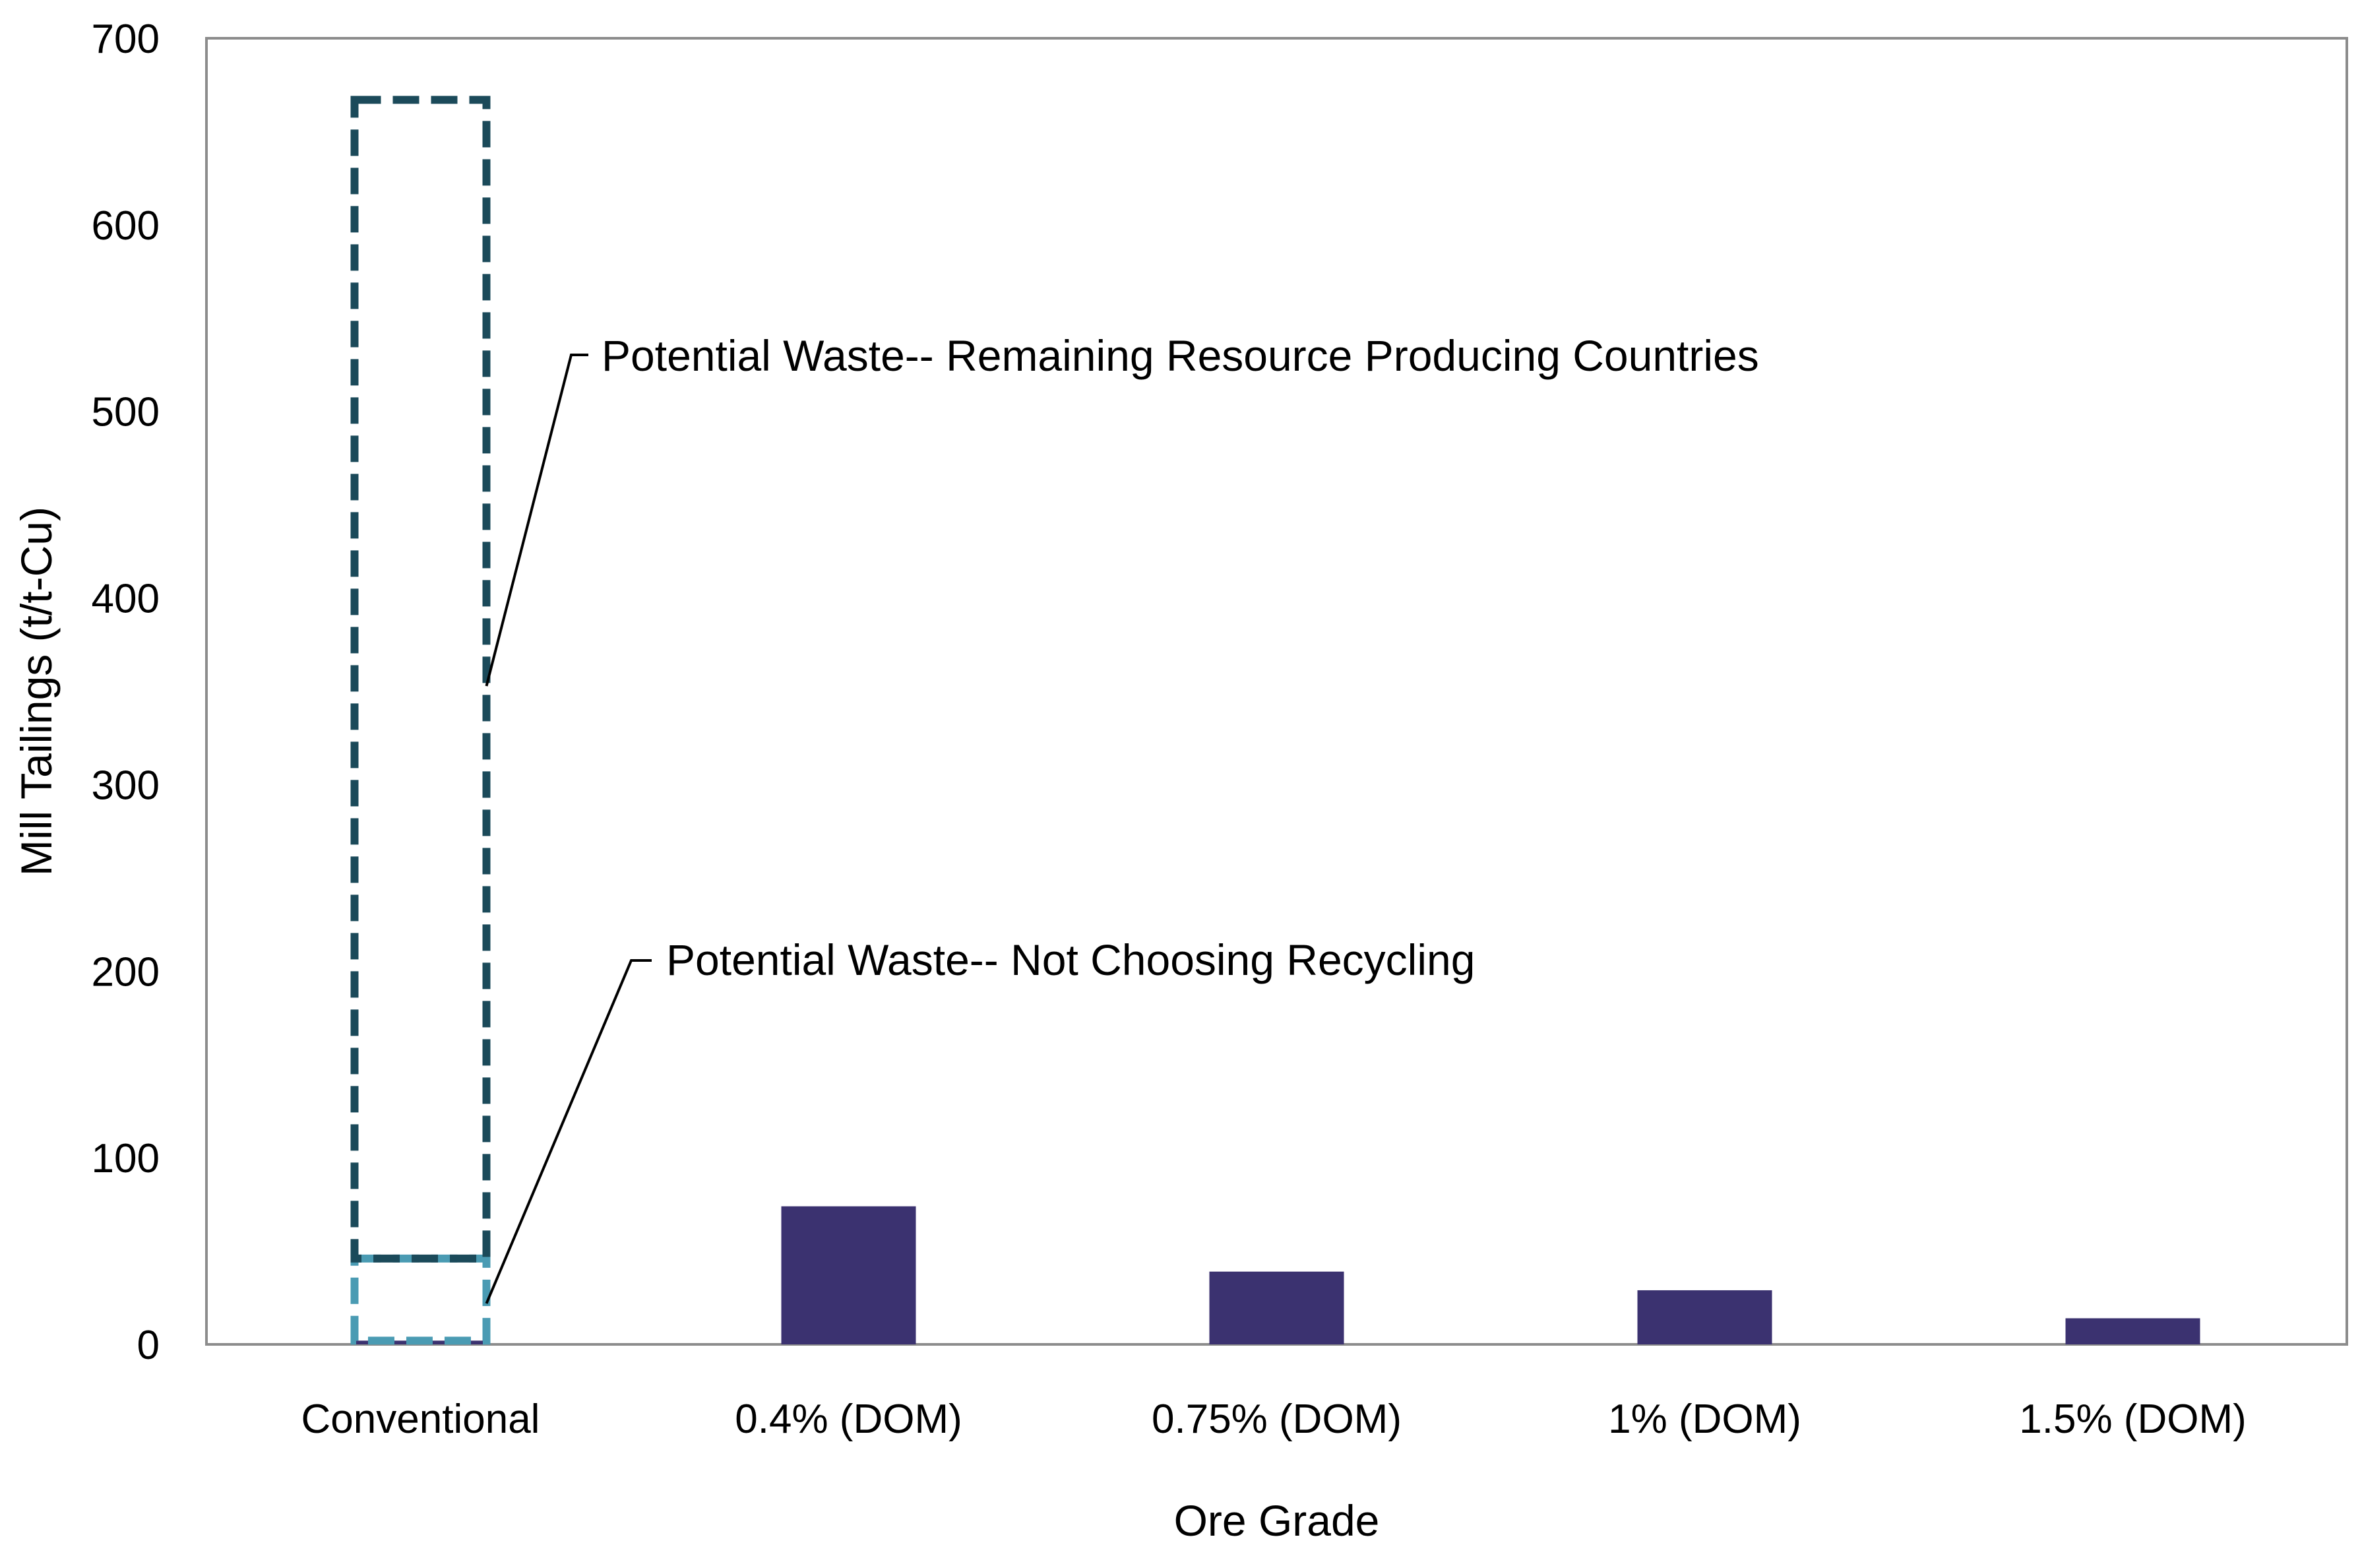 The image size is (2362, 1568). I want to click on x-tick-label: 1% (DOM), so click(1704, 1419).